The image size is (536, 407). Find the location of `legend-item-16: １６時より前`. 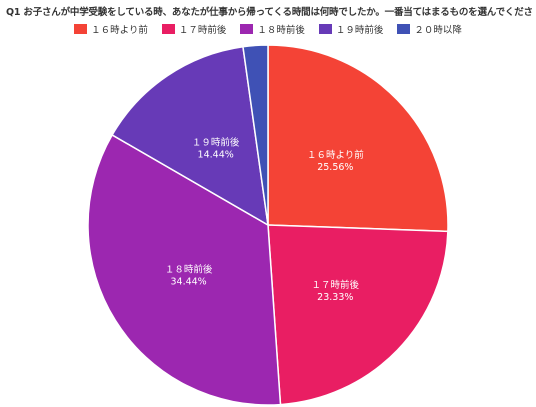

legend-item-16: １６時より前 is located at coordinates (111, 29).